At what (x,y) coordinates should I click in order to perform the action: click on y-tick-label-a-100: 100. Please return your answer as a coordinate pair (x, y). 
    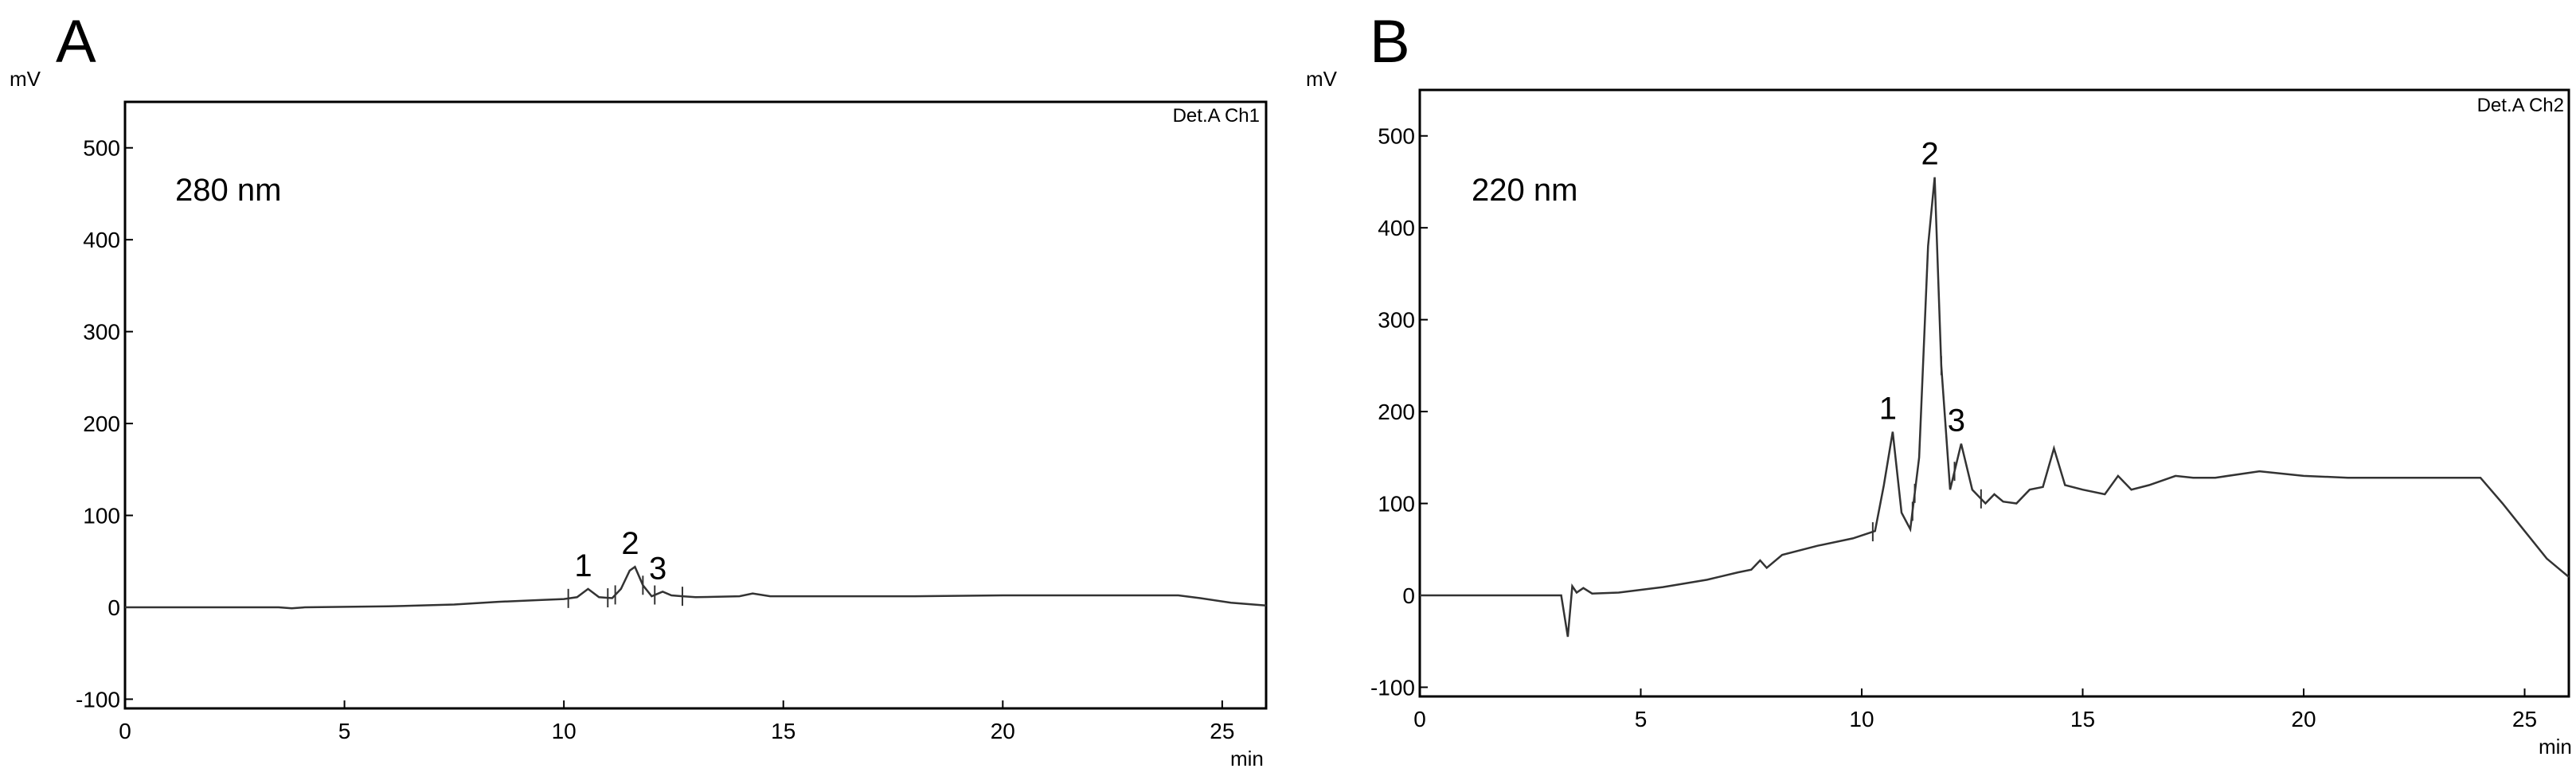
    Looking at the image, I should click on (102, 516).